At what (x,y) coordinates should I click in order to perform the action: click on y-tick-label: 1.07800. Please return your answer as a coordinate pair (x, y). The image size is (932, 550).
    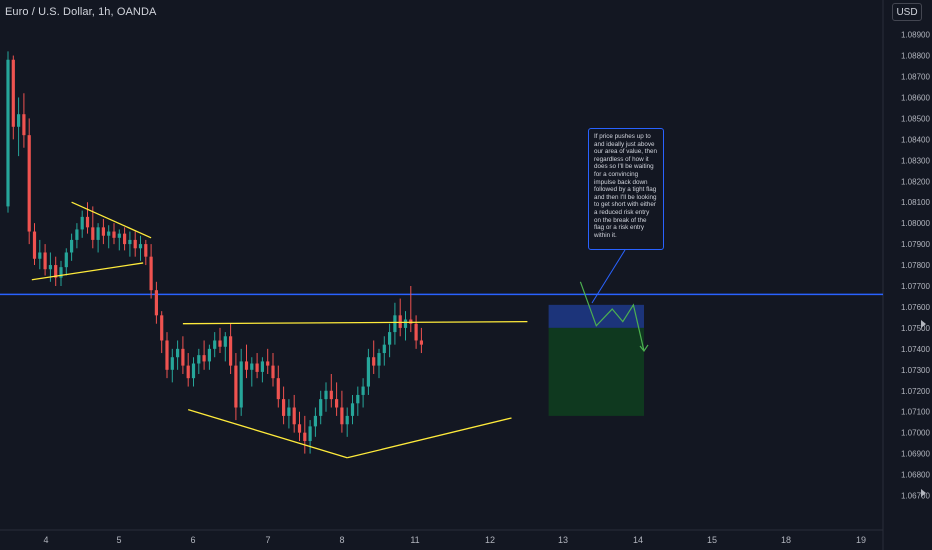
    Looking at the image, I should click on (915, 265).